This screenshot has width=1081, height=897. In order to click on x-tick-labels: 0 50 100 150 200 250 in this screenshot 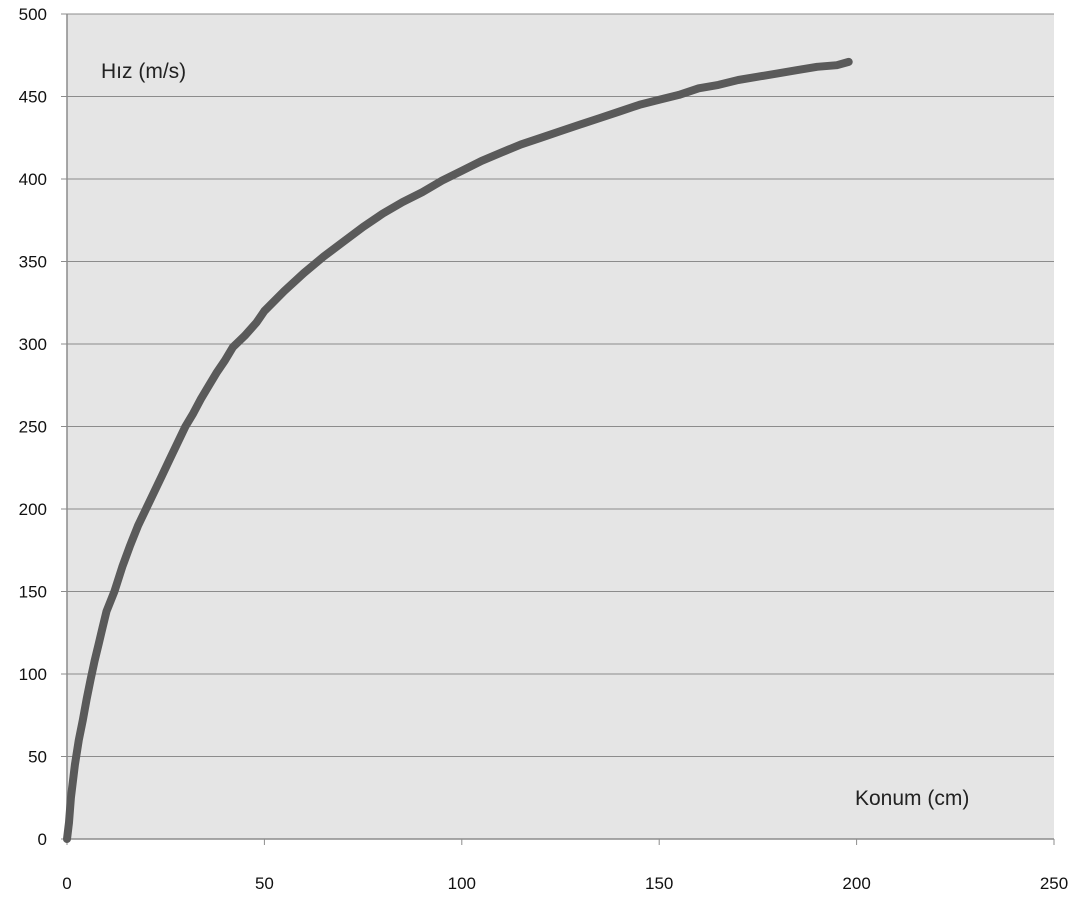, I will do `click(565, 866)`.